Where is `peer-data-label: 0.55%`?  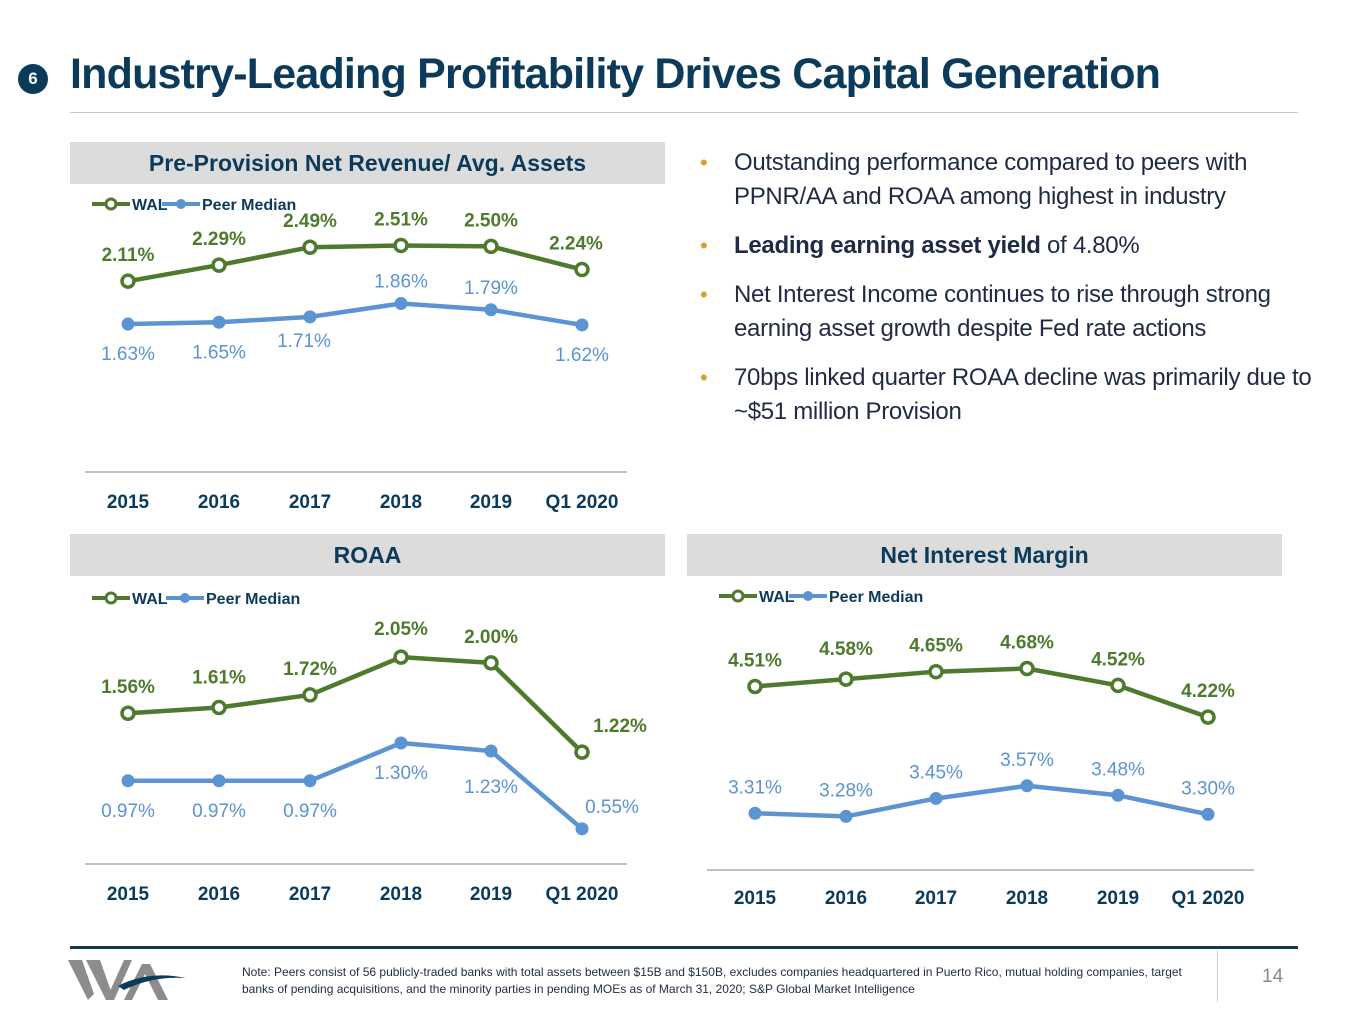 peer-data-label: 0.55% is located at coordinates (612, 807).